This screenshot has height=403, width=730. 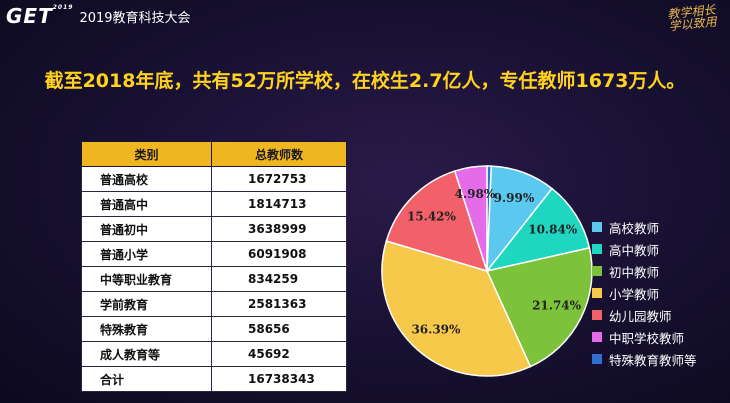 What do you see at coordinates (279, 154) in the screenshot?
I see `header-total-teachers: 总教师数` at bounding box center [279, 154].